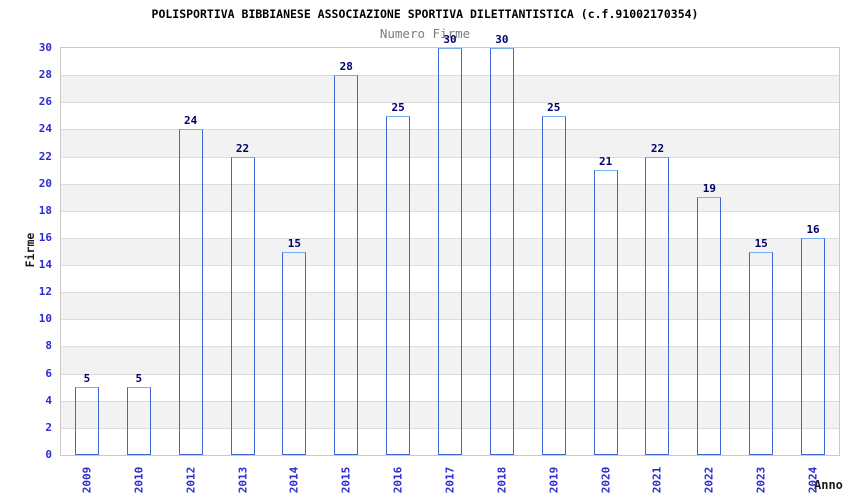 The height and width of the screenshot is (500, 850). What do you see at coordinates (45, 210) in the screenshot?
I see `y-tick-label: 18` at bounding box center [45, 210].